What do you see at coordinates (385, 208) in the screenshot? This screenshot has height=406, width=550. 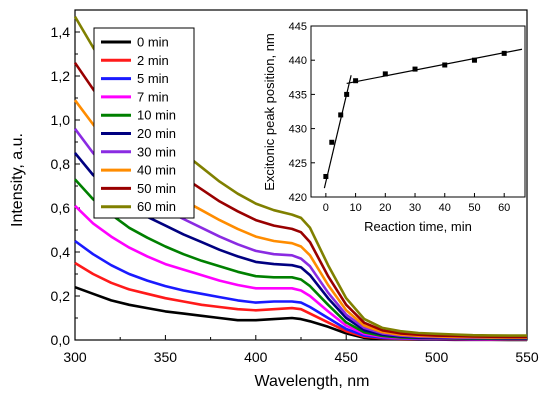 I see `inset-x-tick-label: 20` at bounding box center [385, 208].